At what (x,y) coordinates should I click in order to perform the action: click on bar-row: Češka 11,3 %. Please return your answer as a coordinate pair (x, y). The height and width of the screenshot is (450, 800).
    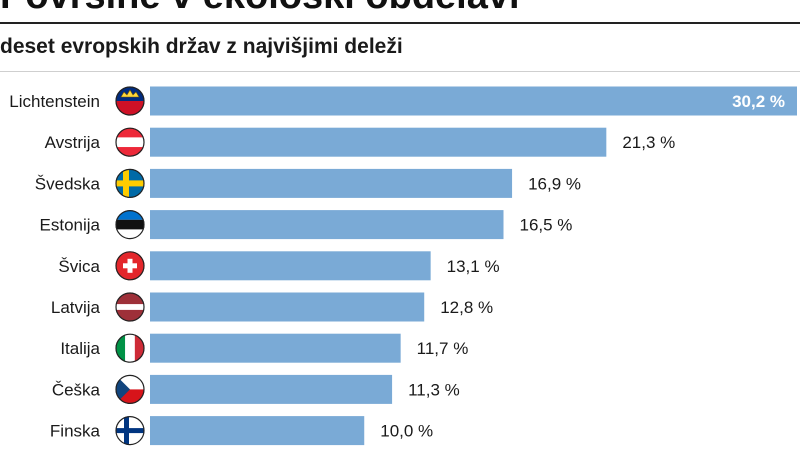
    Looking at the image, I should click on (256, 389).